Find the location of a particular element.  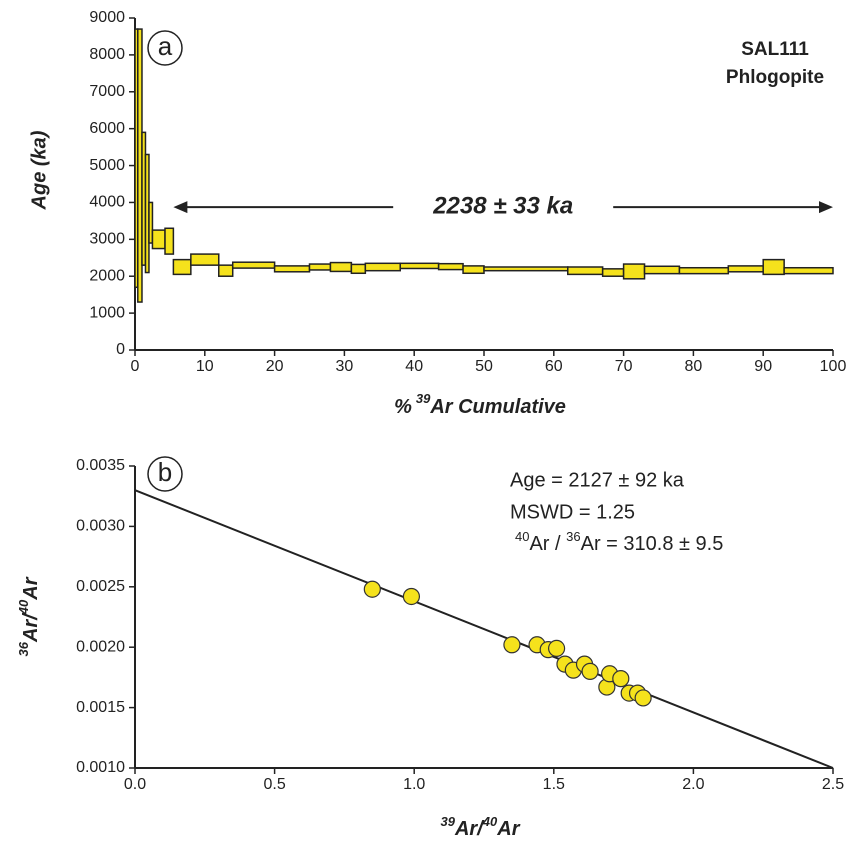

label-part: % is located at coordinates (403, 407).